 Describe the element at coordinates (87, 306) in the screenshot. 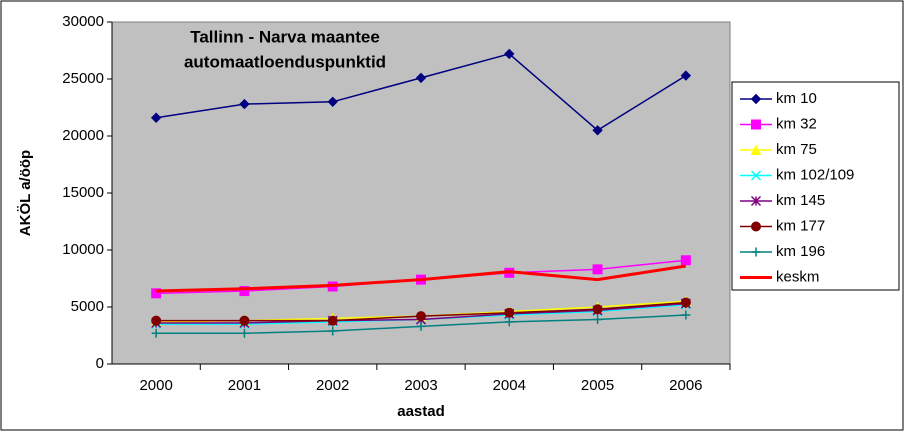

I see `y-tick-label: 5000` at that location.